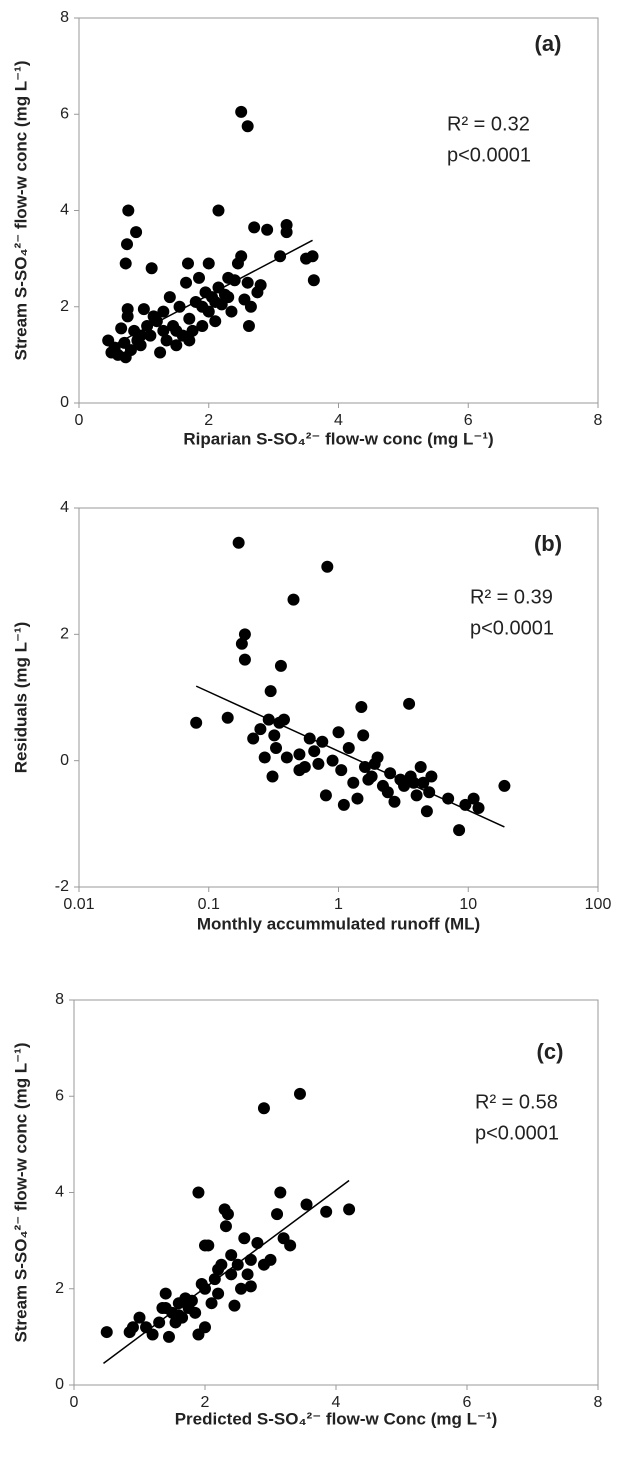  What do you see at coordinates (517, 1133) in the screenshot?
I see `annotation: p<0.0001` at bounding box center [517, 1133].